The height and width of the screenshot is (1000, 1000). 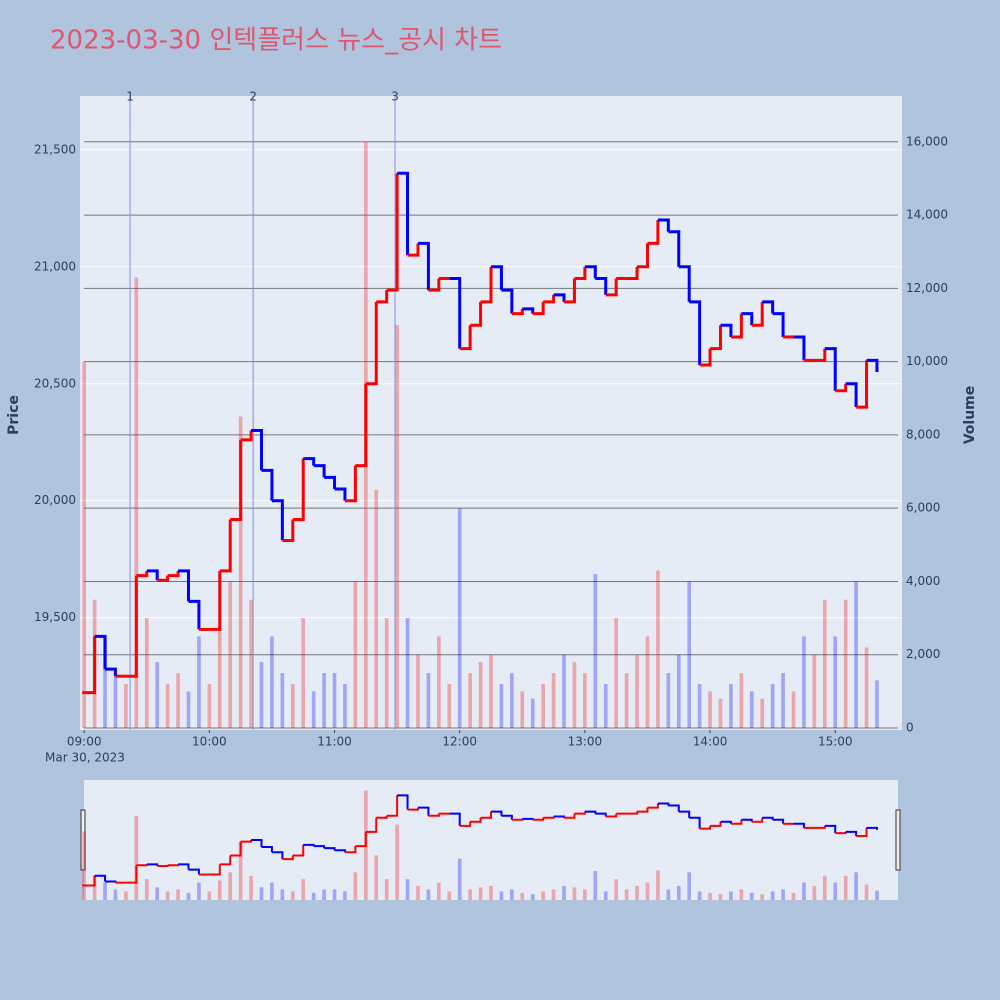 I want to click on y2-tick-label: 12,000, so click(x=927, y=288).